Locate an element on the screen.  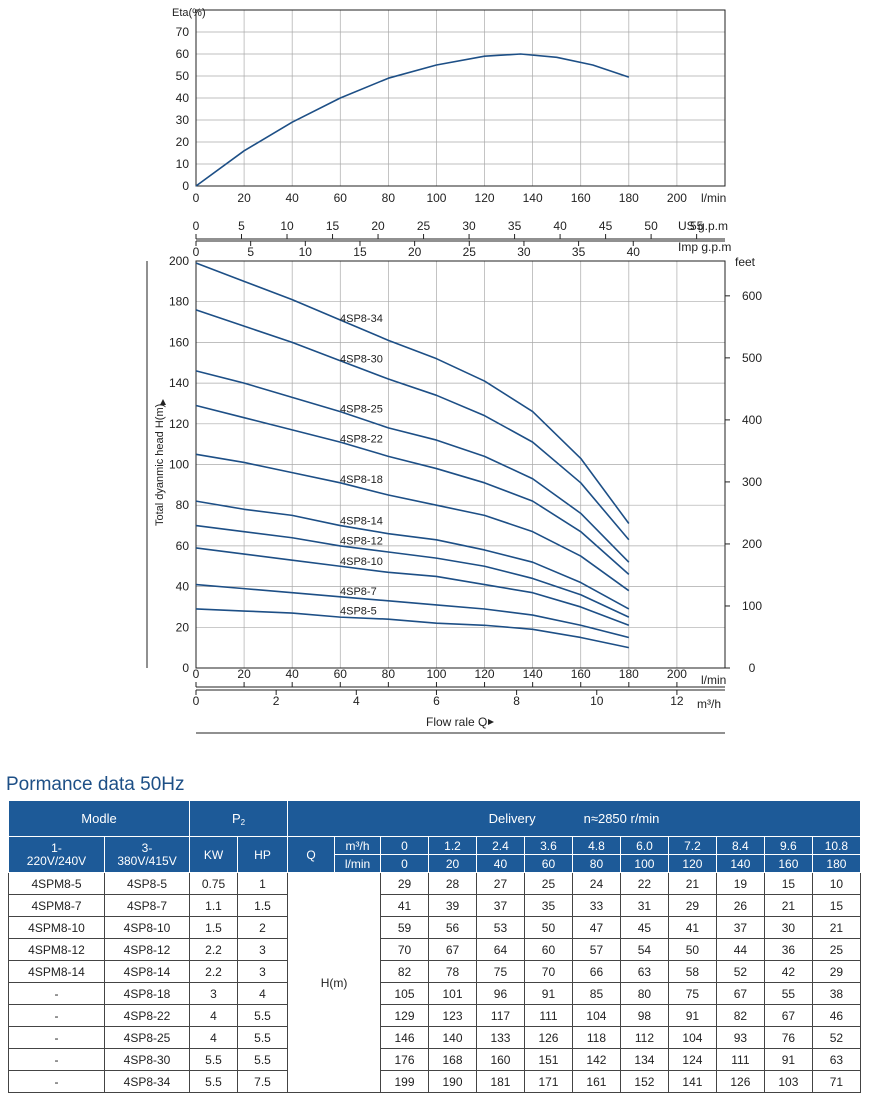
model-3phase-cell: 4SP8-18 is located at coordinates (147, 993).